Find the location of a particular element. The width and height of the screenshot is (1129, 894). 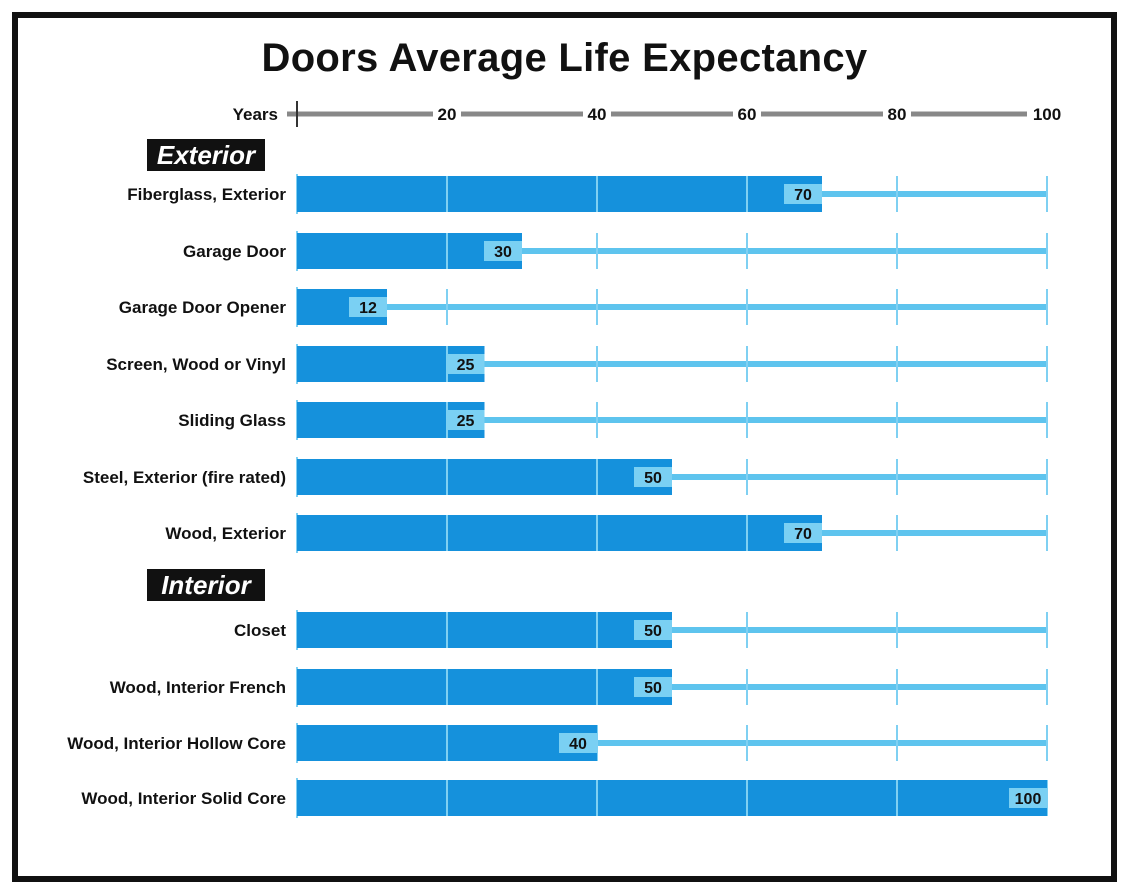

category-label: Garage Door is located at coordinates (234, 251).